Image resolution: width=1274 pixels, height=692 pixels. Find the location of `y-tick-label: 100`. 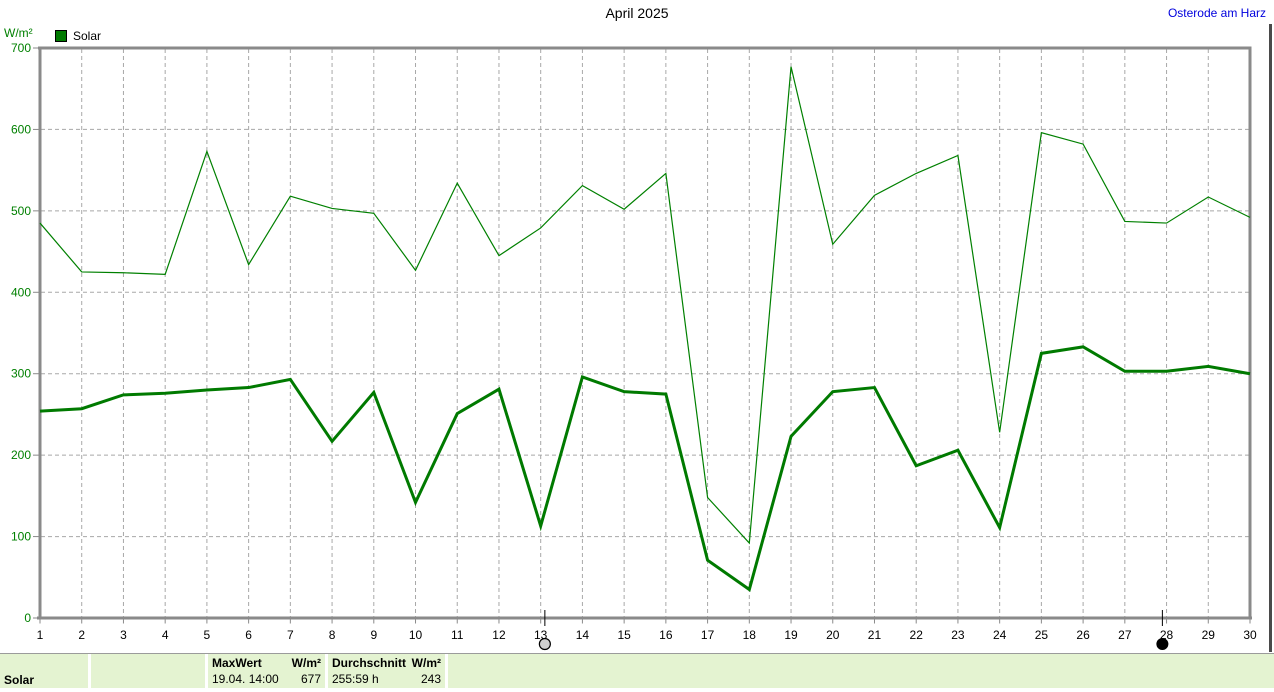

y-tick-label: 100 is located at coordinates (21, 537).